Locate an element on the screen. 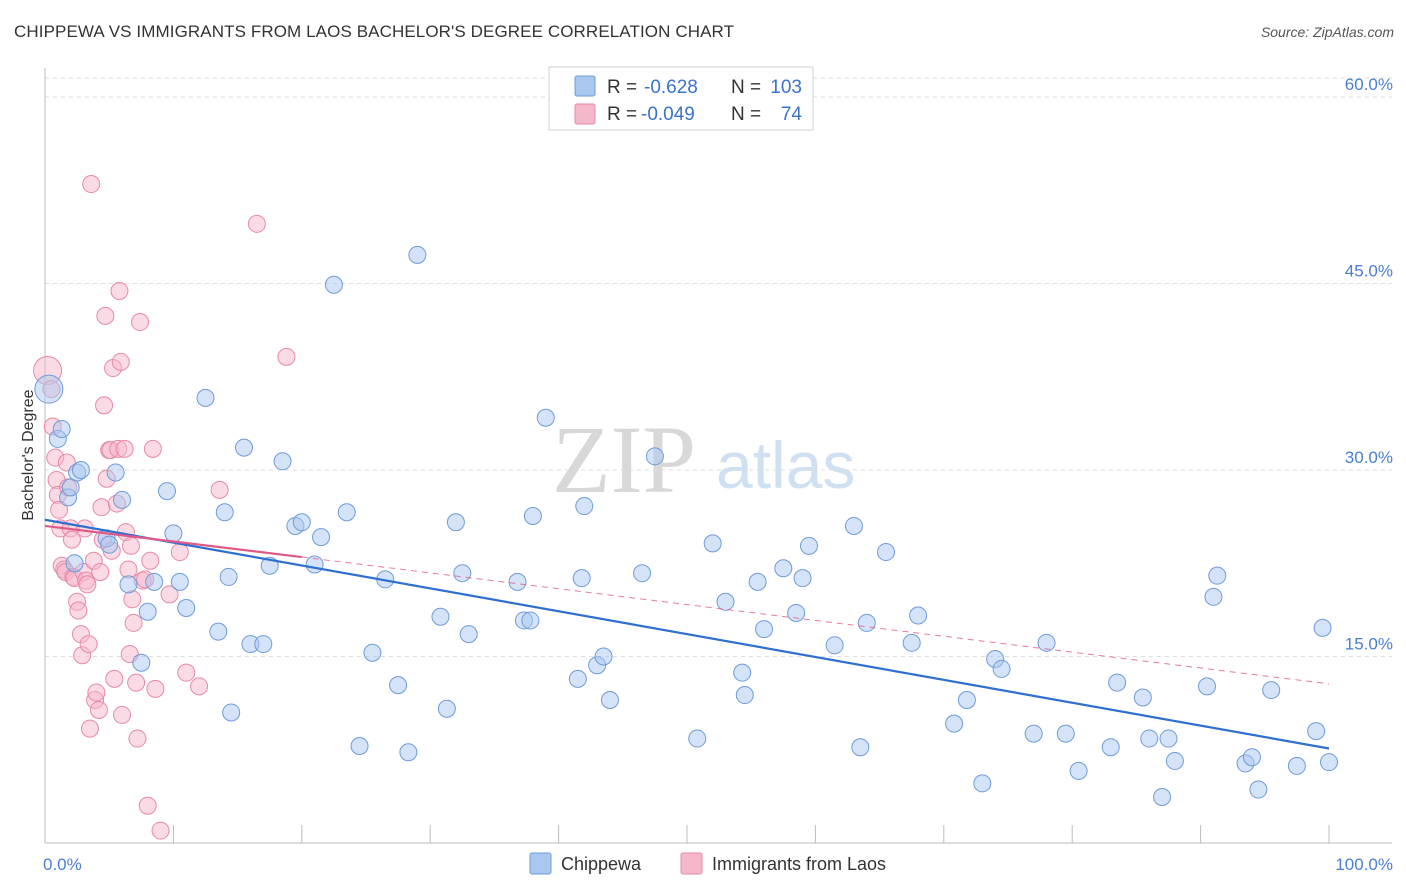 The width and height of the screenshot is (1406, 892). x-tick-labels: 0.0% 100.0% is located at coordinates (718, 864).